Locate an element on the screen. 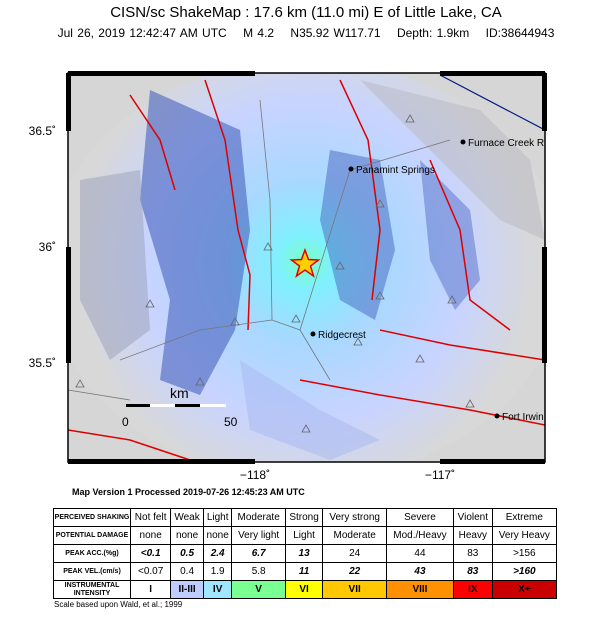  row-header: INSTRUMENTAL INTENSITY is located at coordinates (92, 589).